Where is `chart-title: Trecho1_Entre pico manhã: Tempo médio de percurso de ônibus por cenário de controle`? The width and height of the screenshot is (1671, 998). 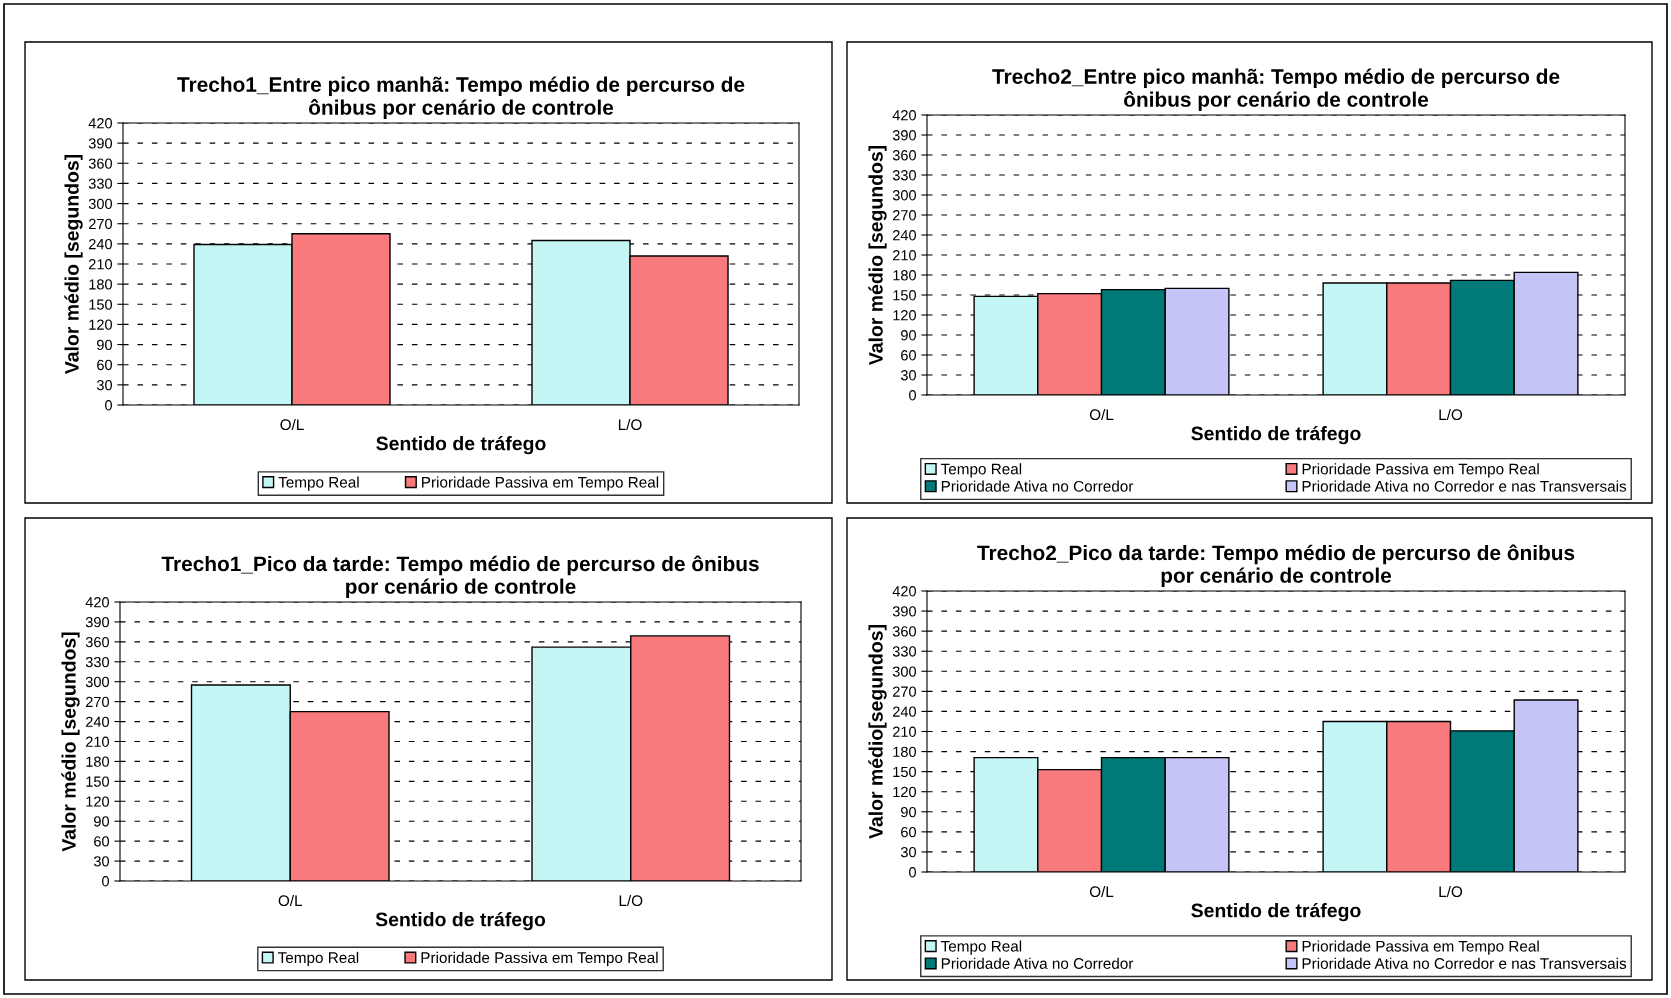 chart-title: Trecho1_Entre pico manhã: Tempo médio de percurso de ônibus por cenário de controle is located at coordinates (461, 97).